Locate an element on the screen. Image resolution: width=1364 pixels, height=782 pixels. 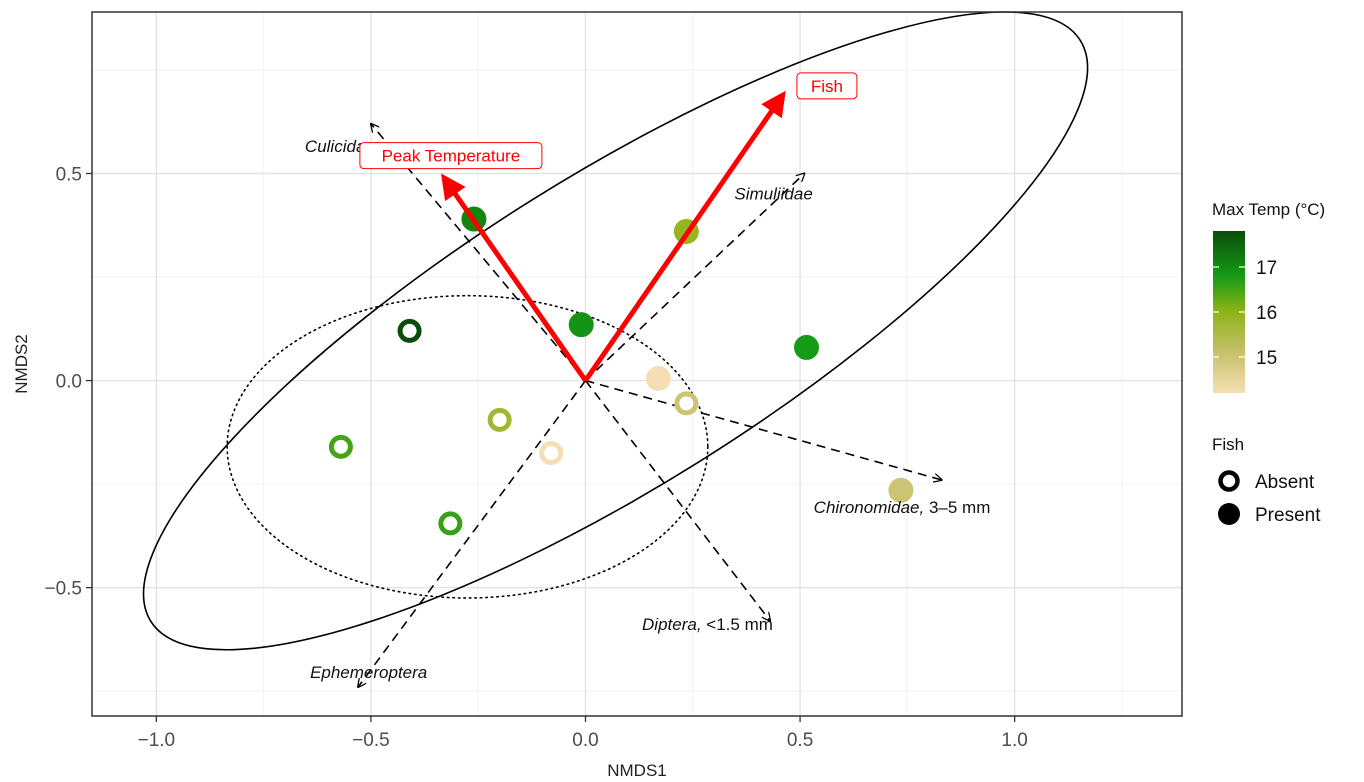
species-label: Chironomidae, 3–5 mm is located at coordinates (902, 507).